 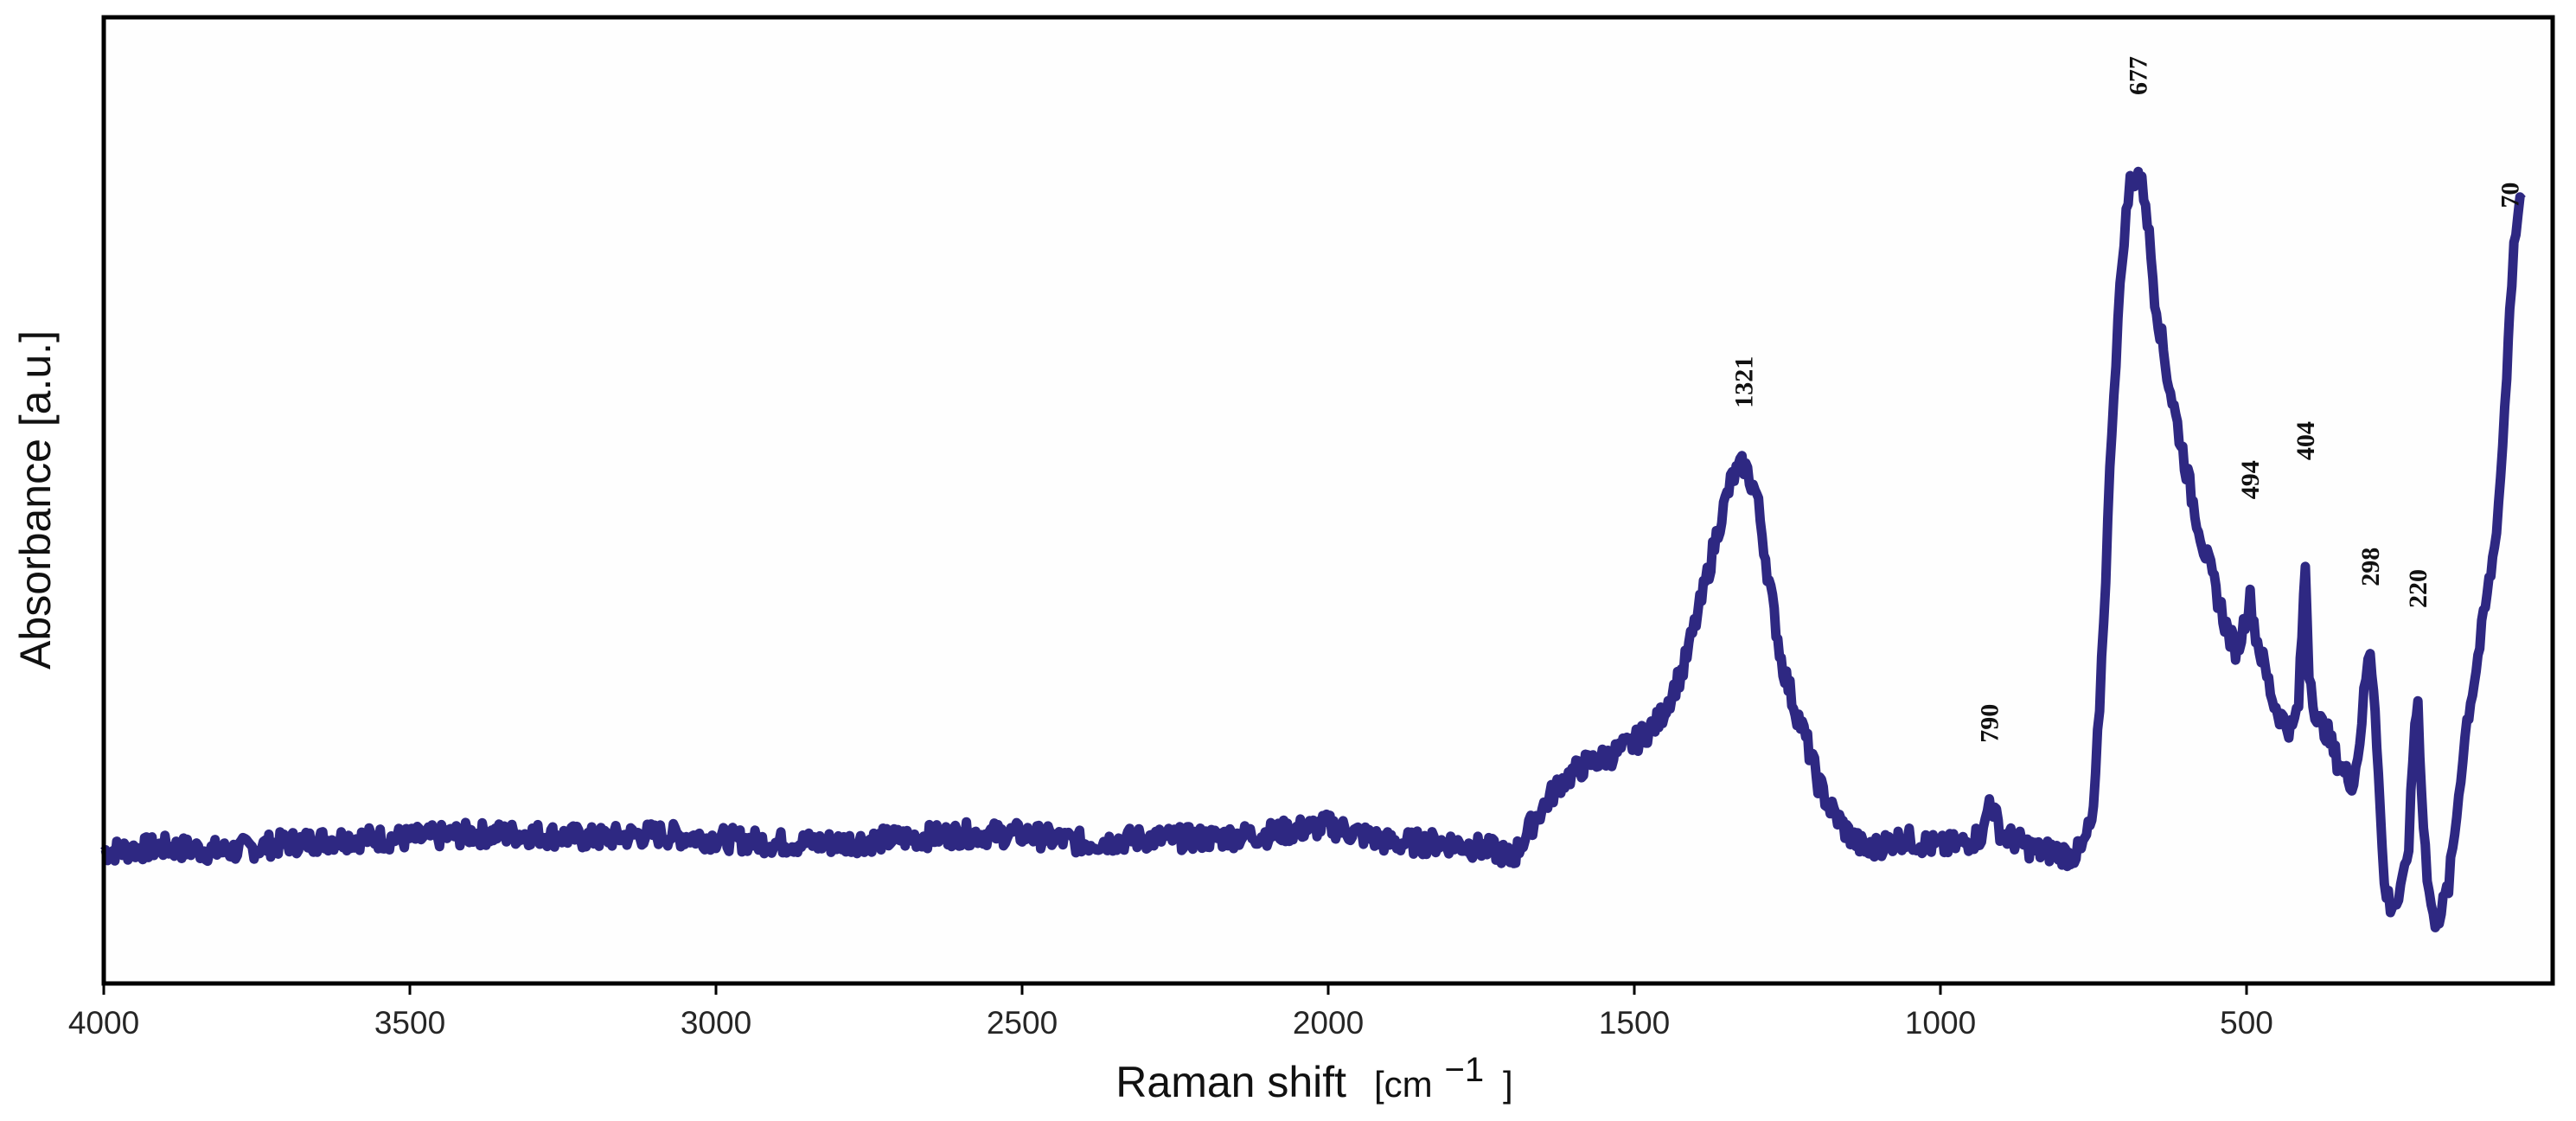 What do you see at coordinates (1990, 723) in the screenshot?
I see `peak-label: 790` at bounding box center [1990, 723].